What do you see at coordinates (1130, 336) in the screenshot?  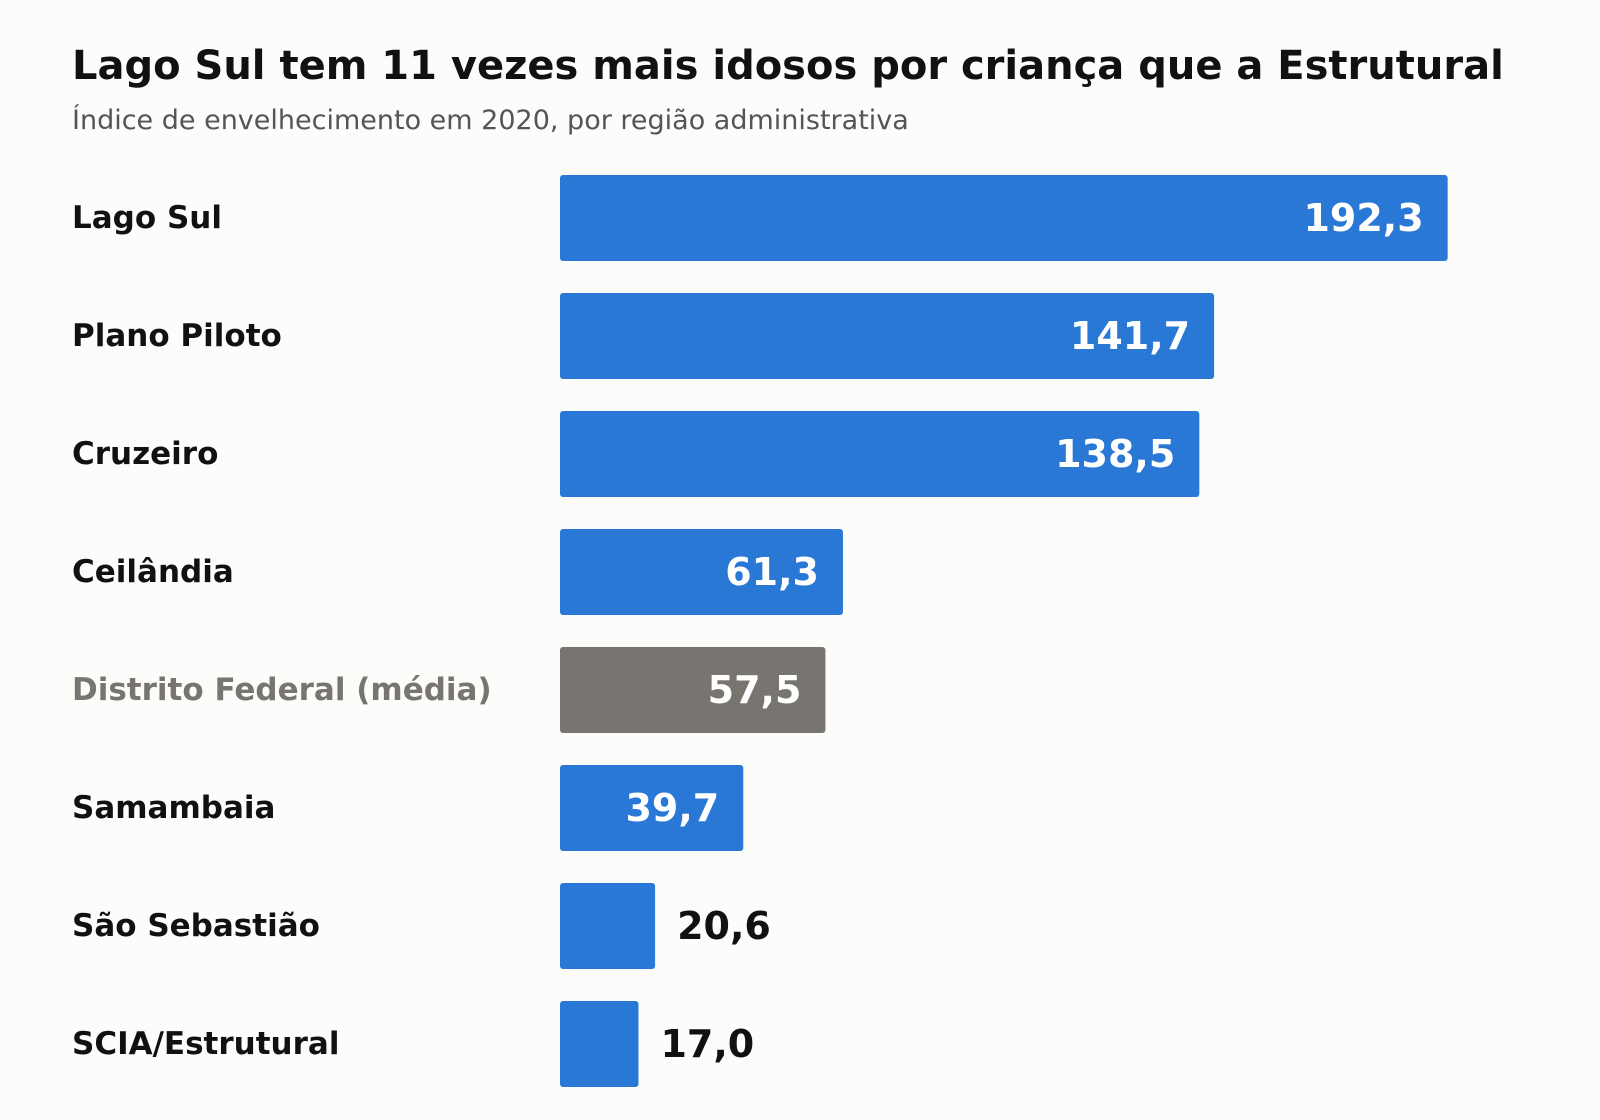 I see `value-label: 141,7` at bounding box center [1130, 336].